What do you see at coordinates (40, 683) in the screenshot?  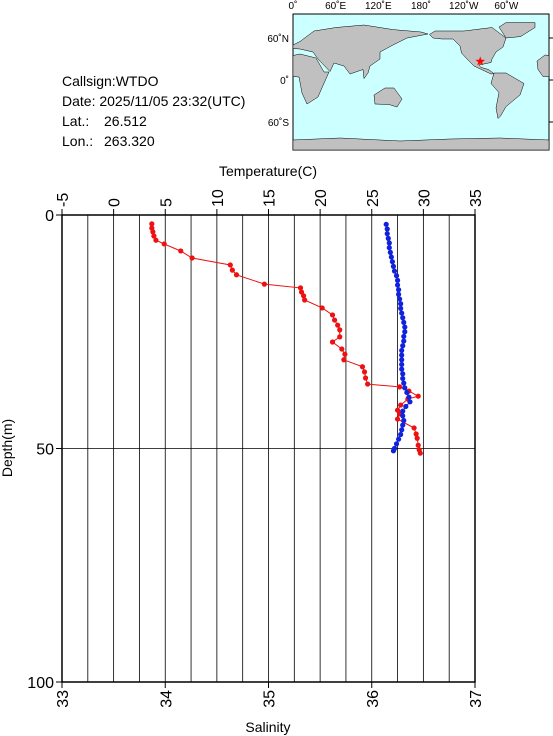 I see `y-tick-label: 100` at bounding box center [40, 683].